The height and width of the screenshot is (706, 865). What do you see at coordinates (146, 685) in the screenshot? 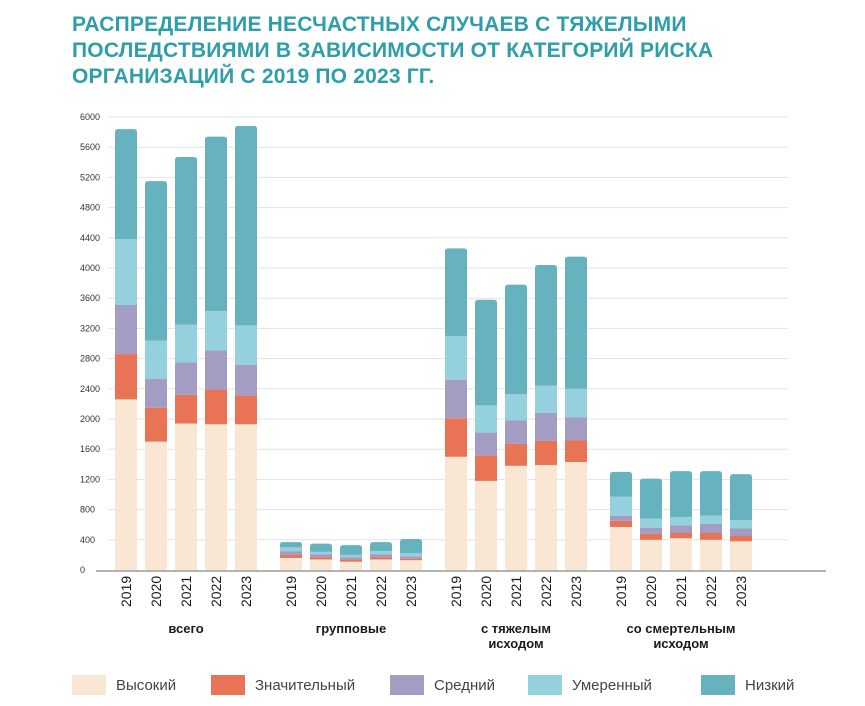
I see `legend-label: Высокий` at bounding box center [146, 685].